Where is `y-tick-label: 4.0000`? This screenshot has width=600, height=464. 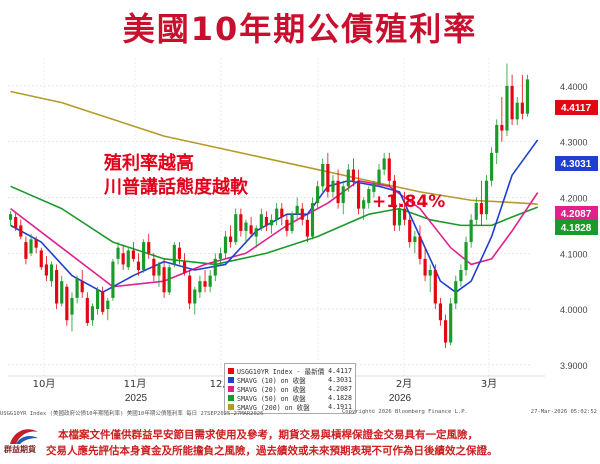 y-tick-label: 4.0000 is located at coordinates (574, 310).